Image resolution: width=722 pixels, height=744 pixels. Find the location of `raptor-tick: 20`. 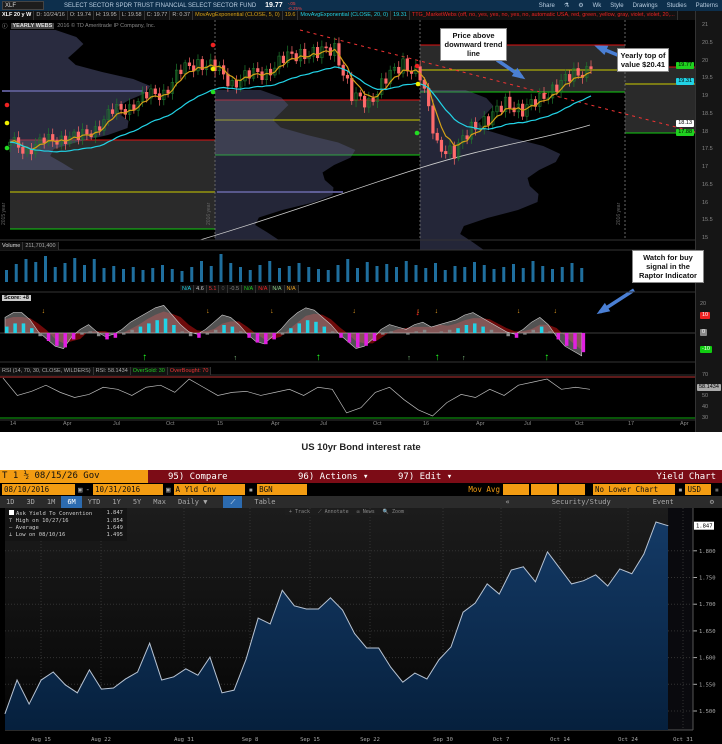

raptor-tick: 20 is located at coordinates (703, 304).